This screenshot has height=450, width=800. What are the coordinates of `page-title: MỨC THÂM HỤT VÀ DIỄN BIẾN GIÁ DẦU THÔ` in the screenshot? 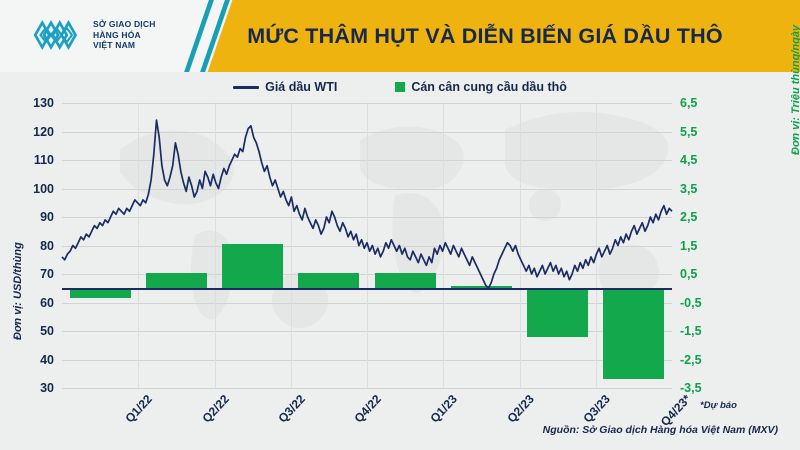 It's located at (485, 35).